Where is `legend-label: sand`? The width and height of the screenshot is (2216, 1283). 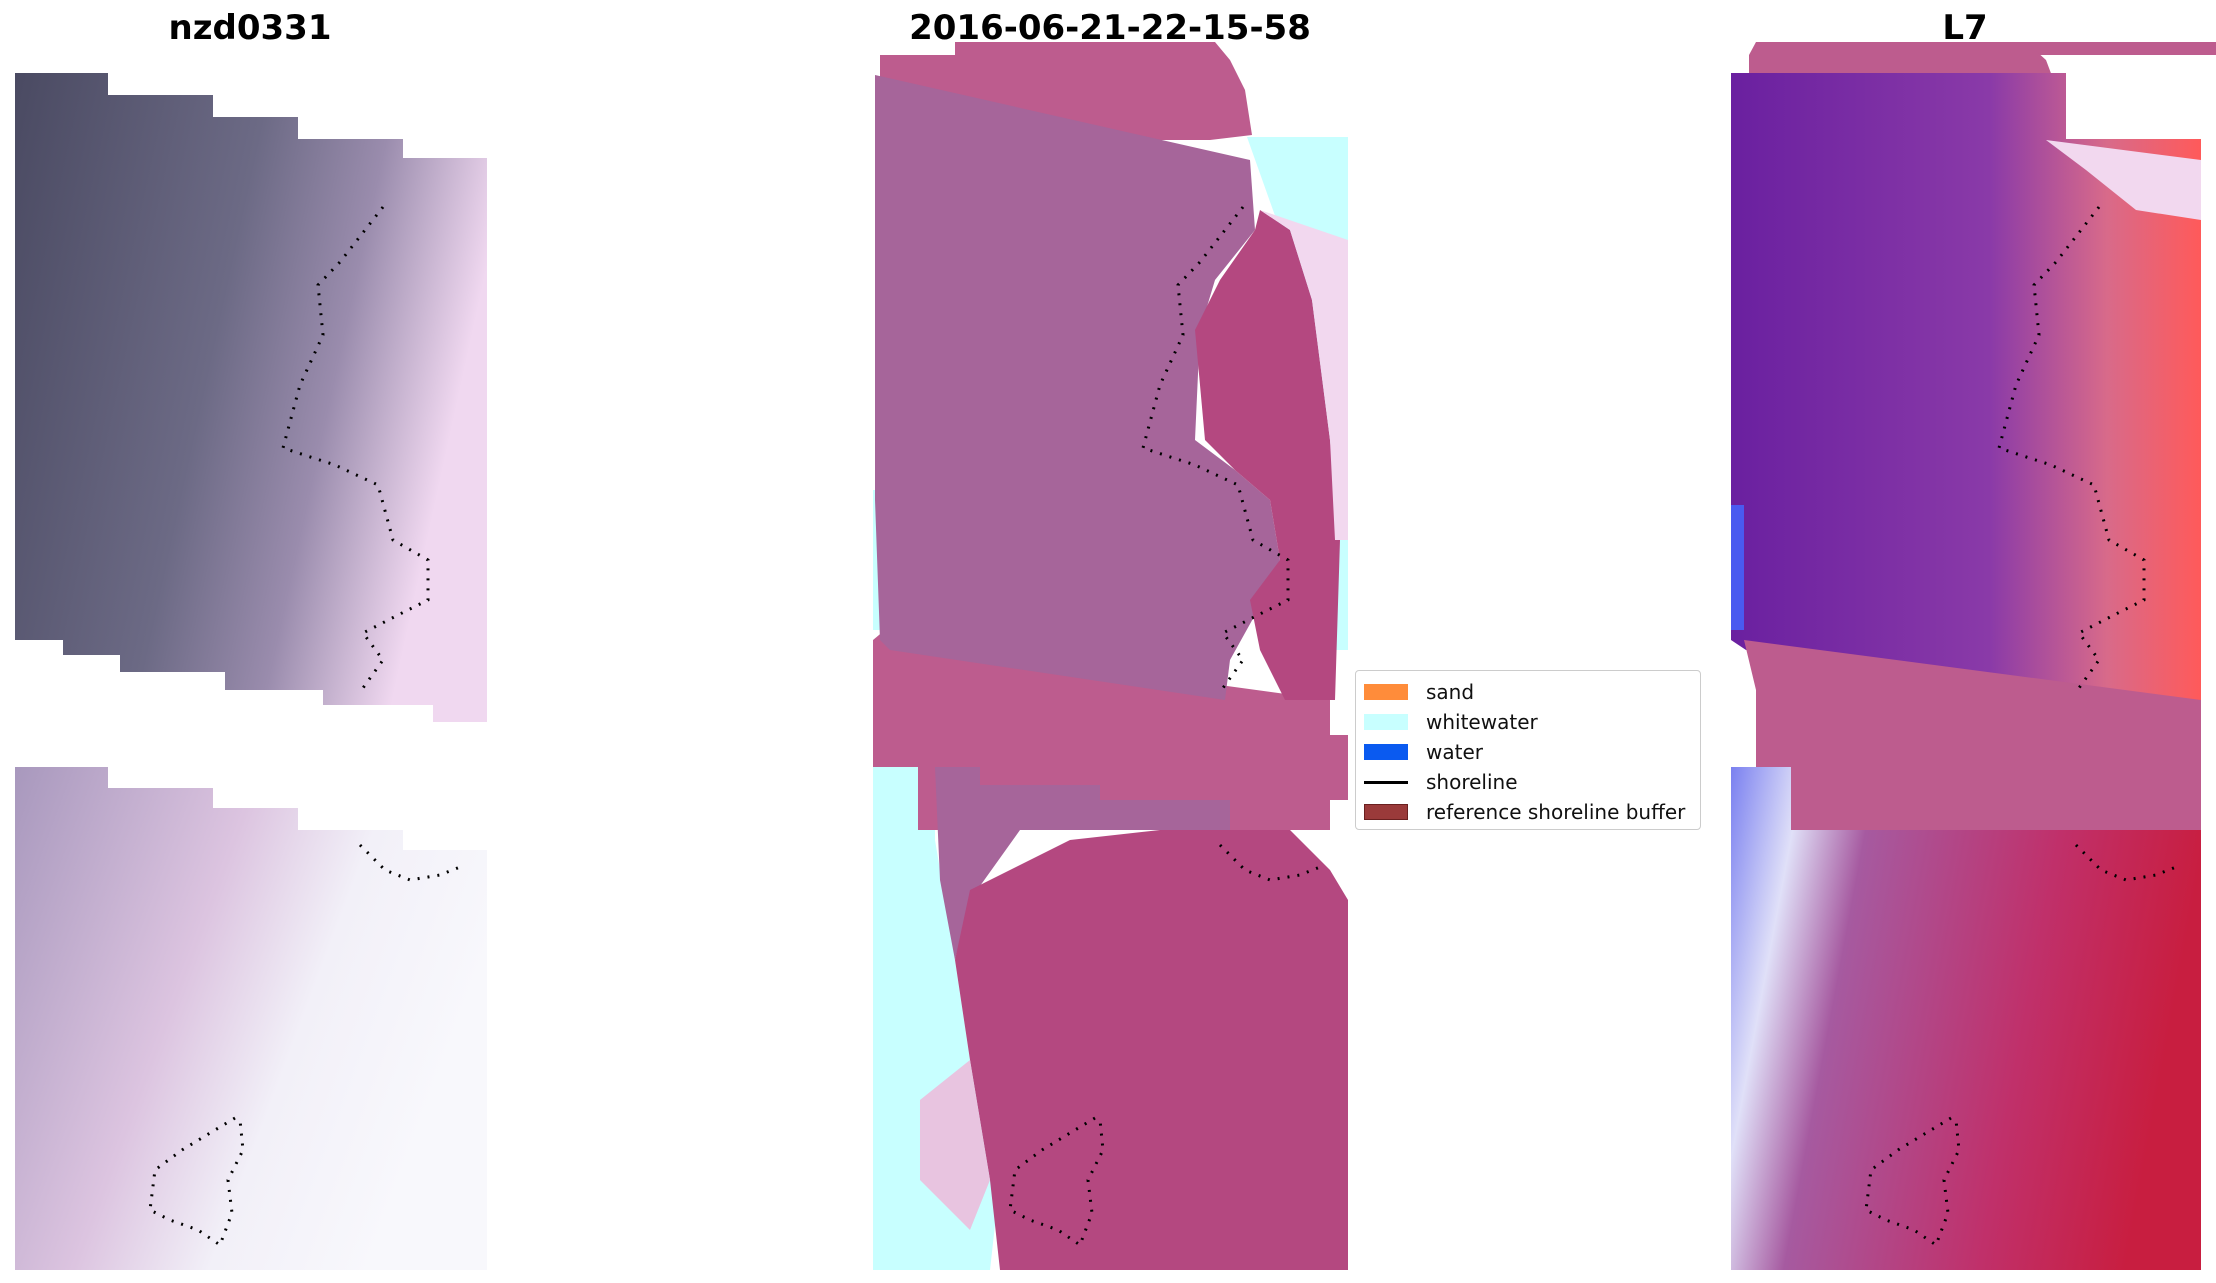 legend-label: sand is located at coordinates (1450, 692).